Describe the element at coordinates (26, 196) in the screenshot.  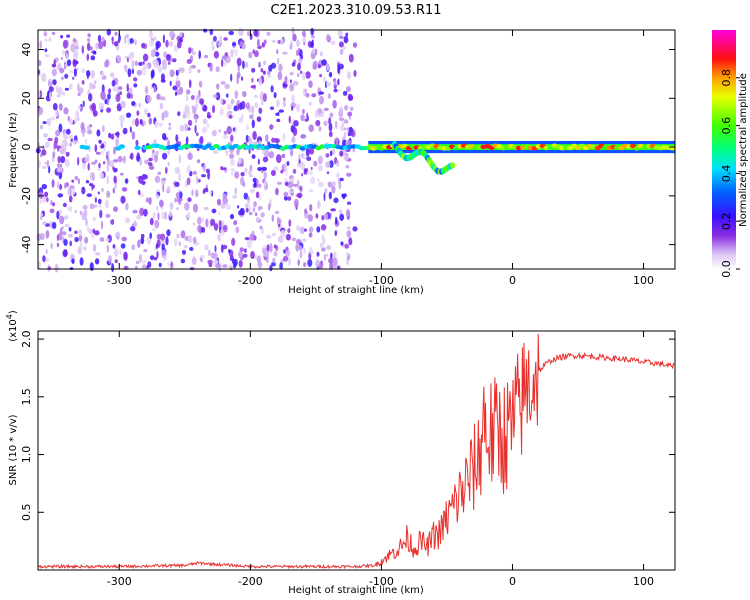
I see `y-tick-label: -20` at that location.